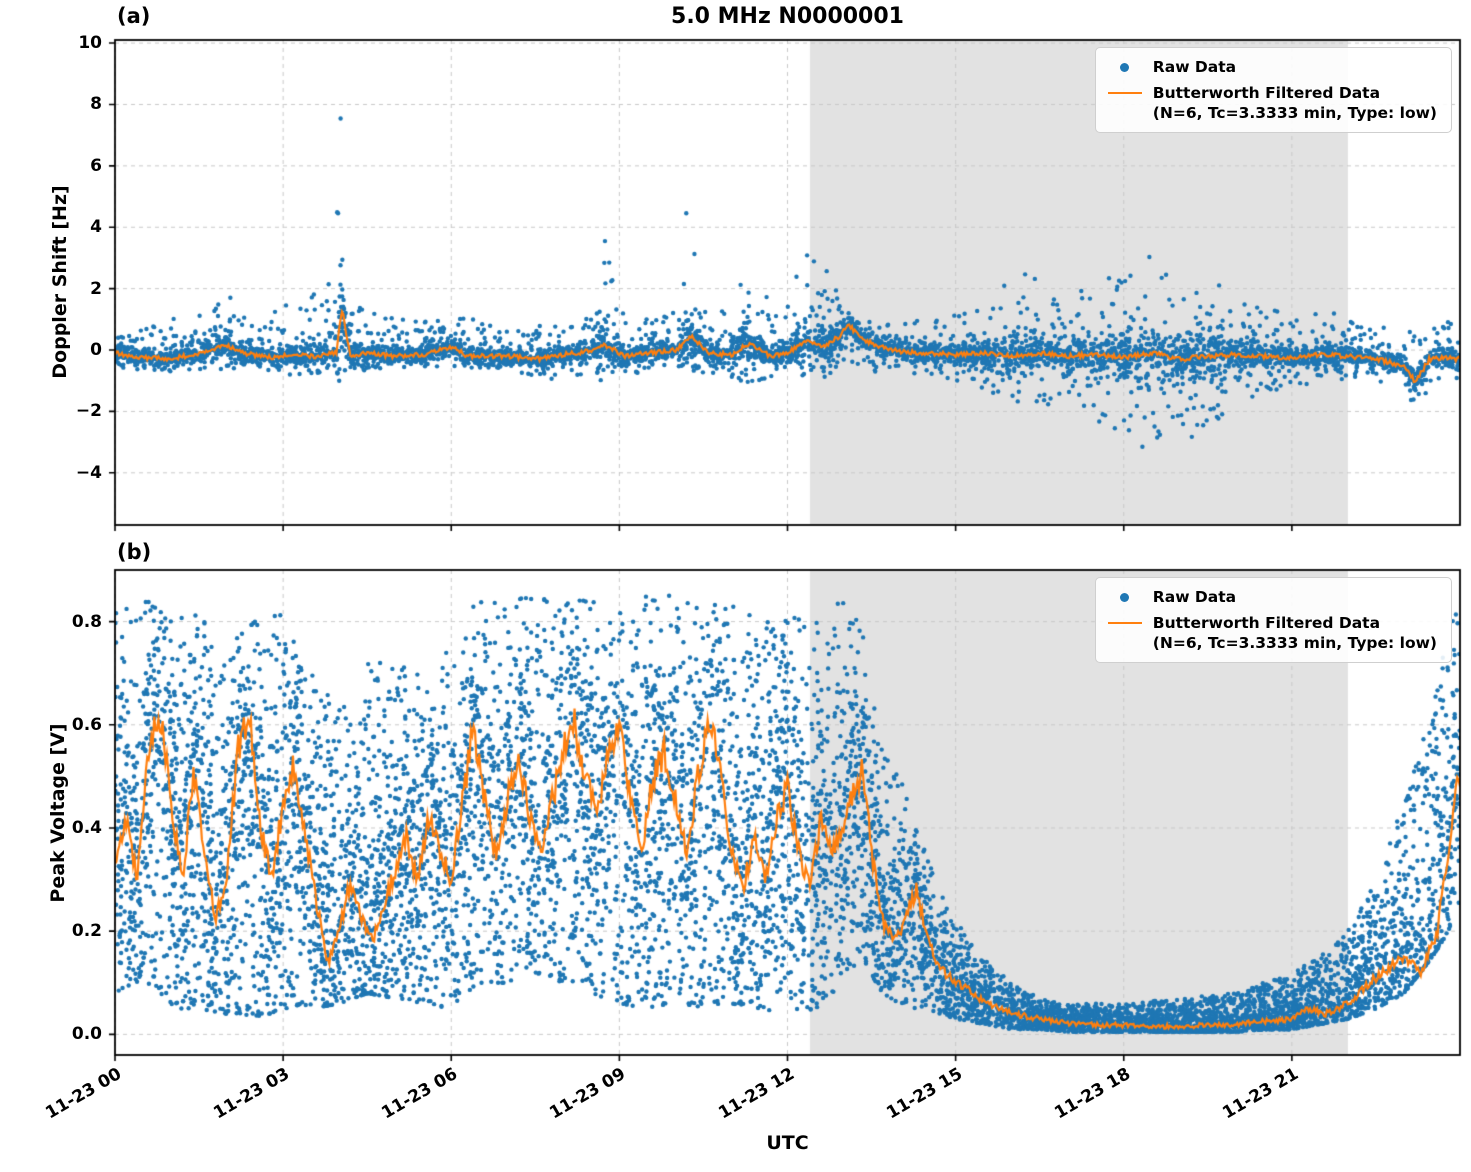 This screenshot has height=1172, width=1471. What do you see at coordinates (88, 411) in the screenshot?
I see `y-tick-label: −2` at bounding box center [88, 411].